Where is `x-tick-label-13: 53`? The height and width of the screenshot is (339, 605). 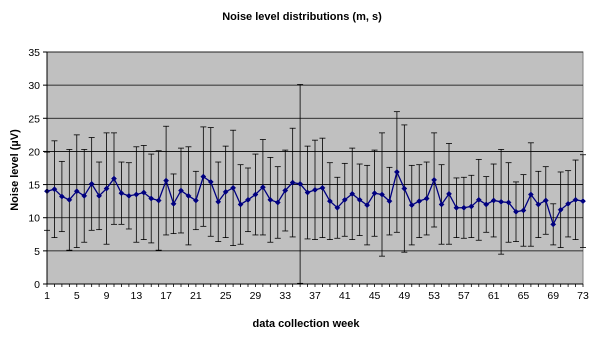 x-tick-label-13: 53 is located at coordinates (434, 296).